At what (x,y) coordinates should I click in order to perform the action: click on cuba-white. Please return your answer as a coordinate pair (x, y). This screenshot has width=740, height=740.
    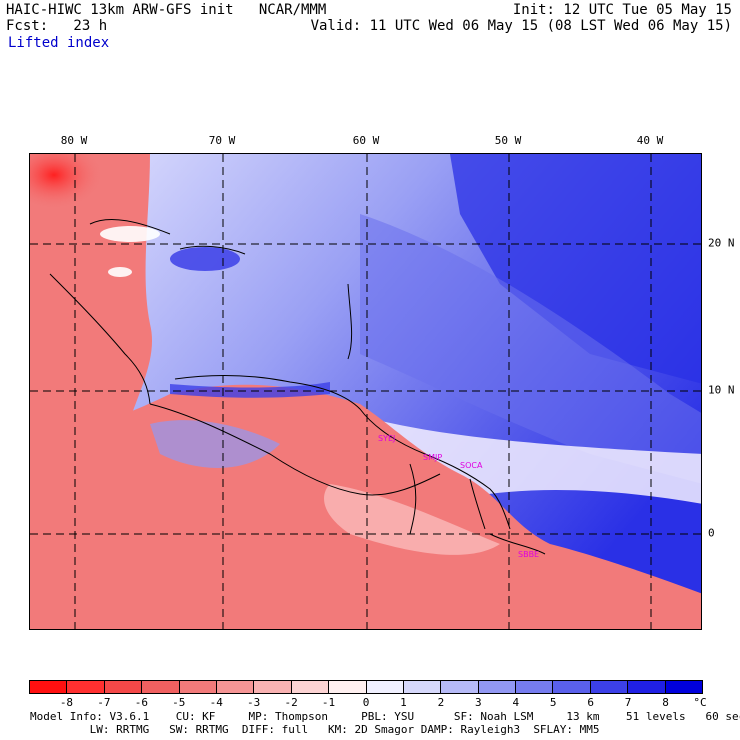
    Looking at the image, I should click on (130, 234).